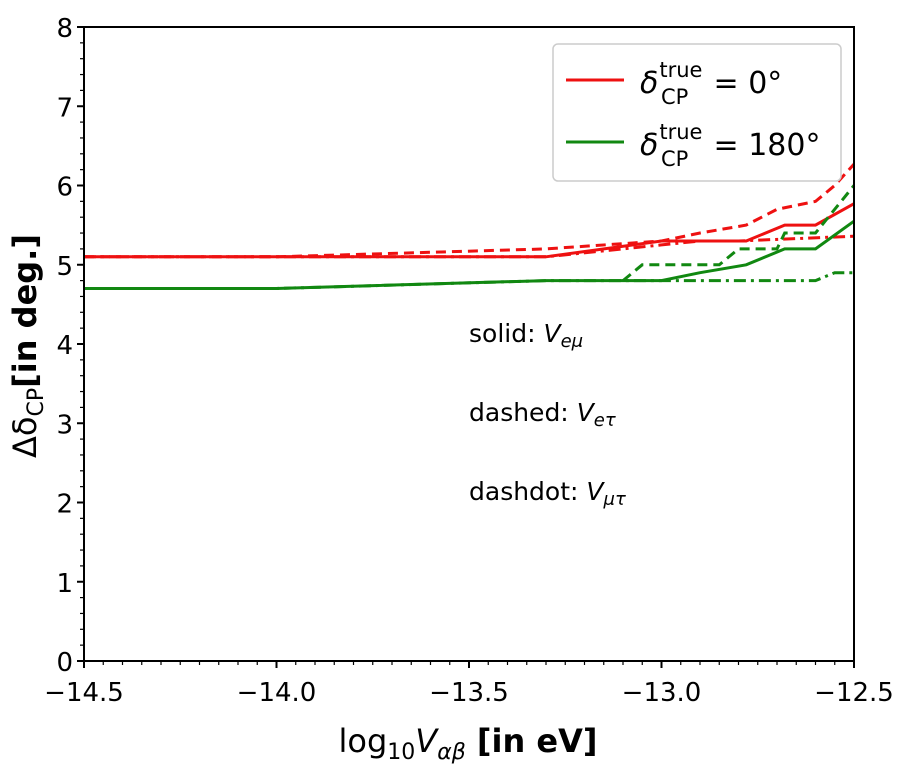  What do you see at coordinates (542, 414) in the screenshot?
I see `annotation-dashed: dashed: Veτ` at bounding box center [542, 414].